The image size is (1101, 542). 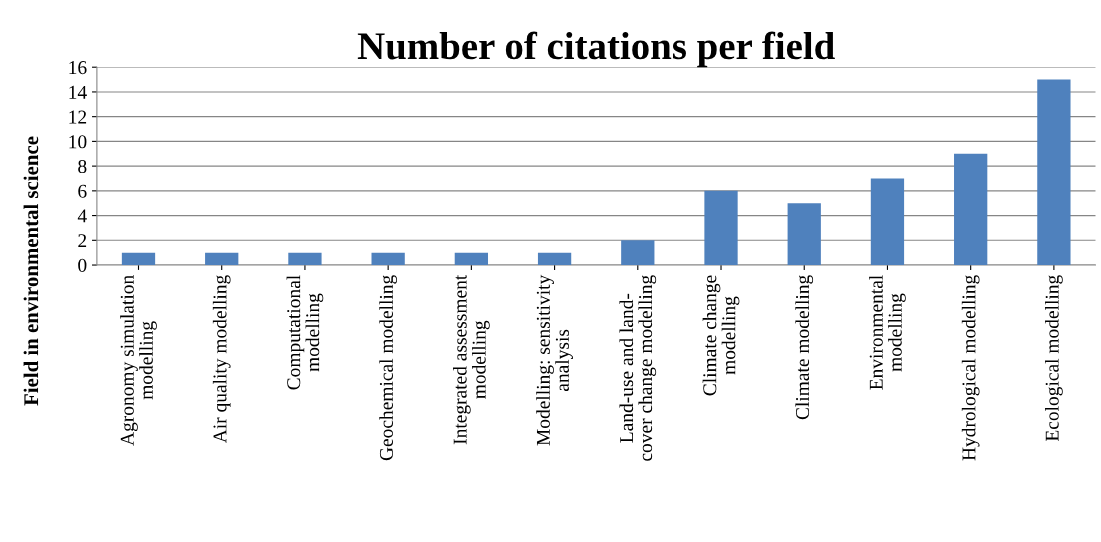 I want to click on y-tick-label: 2, so click(x=82, y=241).